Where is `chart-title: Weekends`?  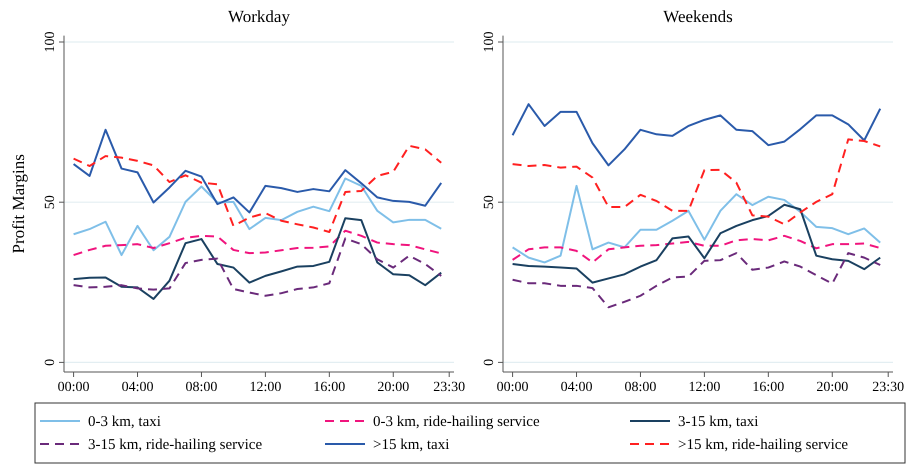 chart-title: Weekends is located at coordinates (698, 16).